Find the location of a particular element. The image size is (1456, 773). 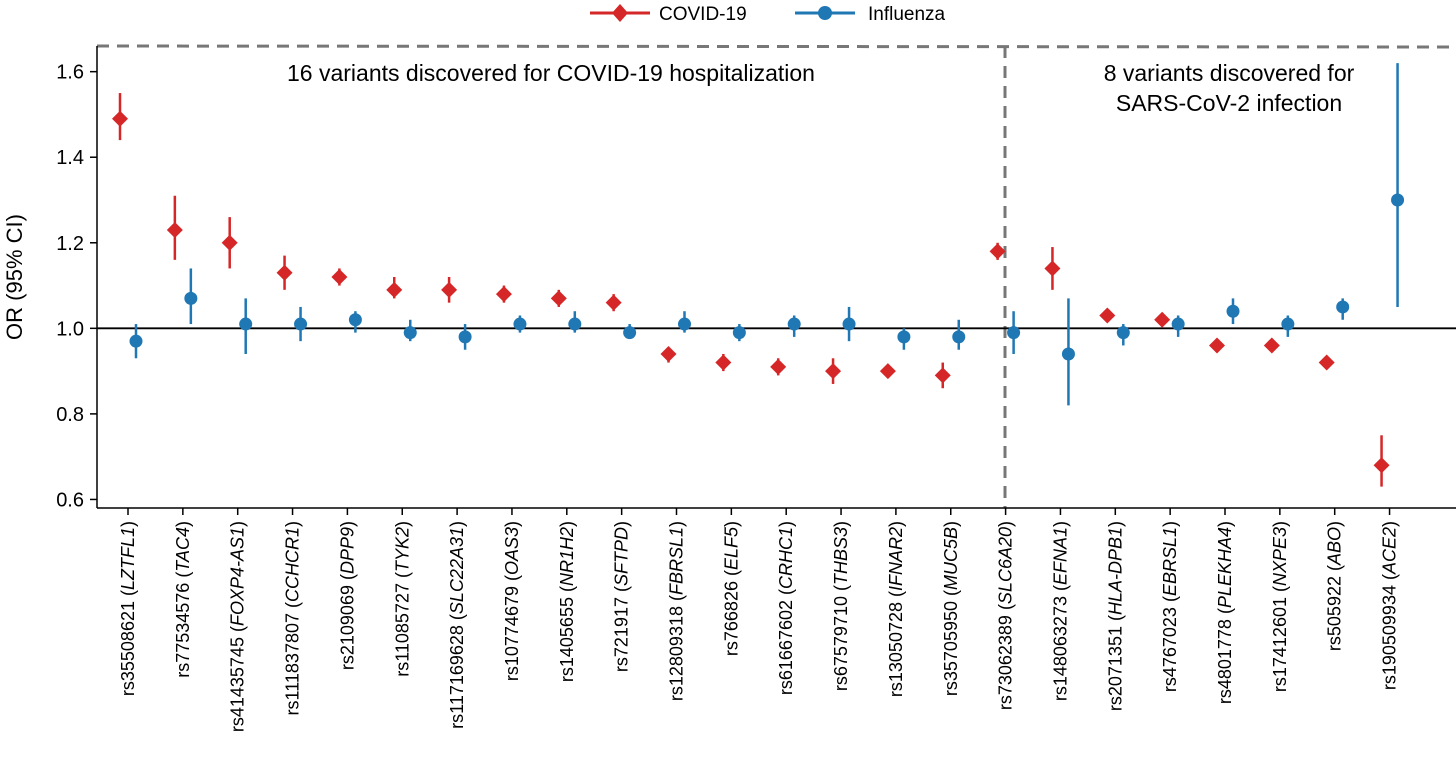

x-tick-gene: HLA-DPB1 is located at coordinates (1115, 571).